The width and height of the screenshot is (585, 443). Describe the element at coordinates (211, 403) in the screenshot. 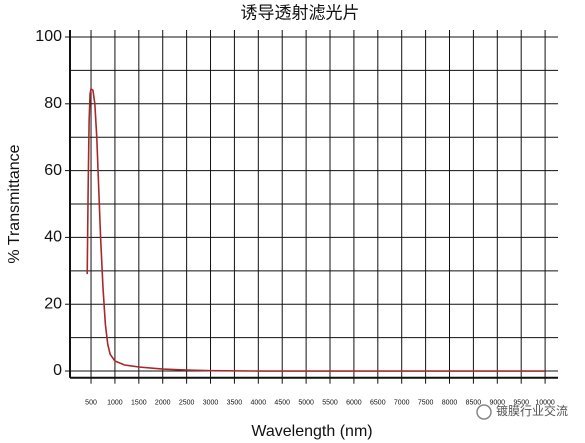

I see `x-tick-label: 3000` at that location.